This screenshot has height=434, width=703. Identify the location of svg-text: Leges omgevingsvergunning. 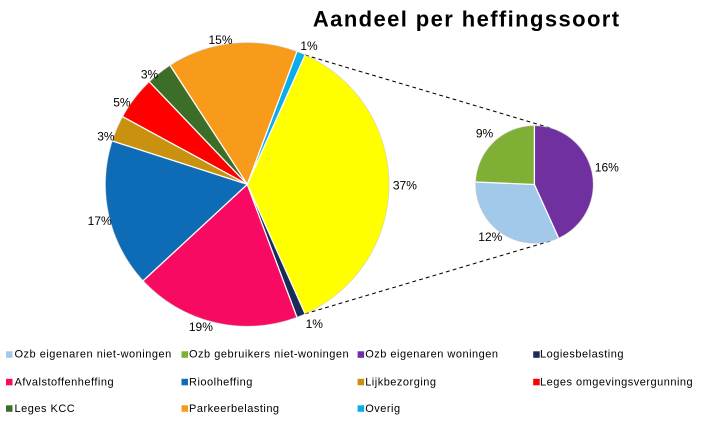
(616, 383).